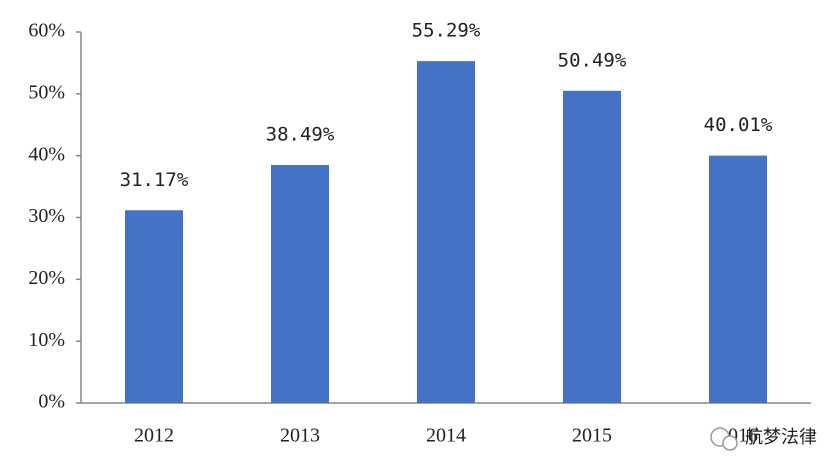  What do you see at coordinates (446, 436) in the screenshot?
I see `x-tick-label: 2014` at bounding box center [446, 436].